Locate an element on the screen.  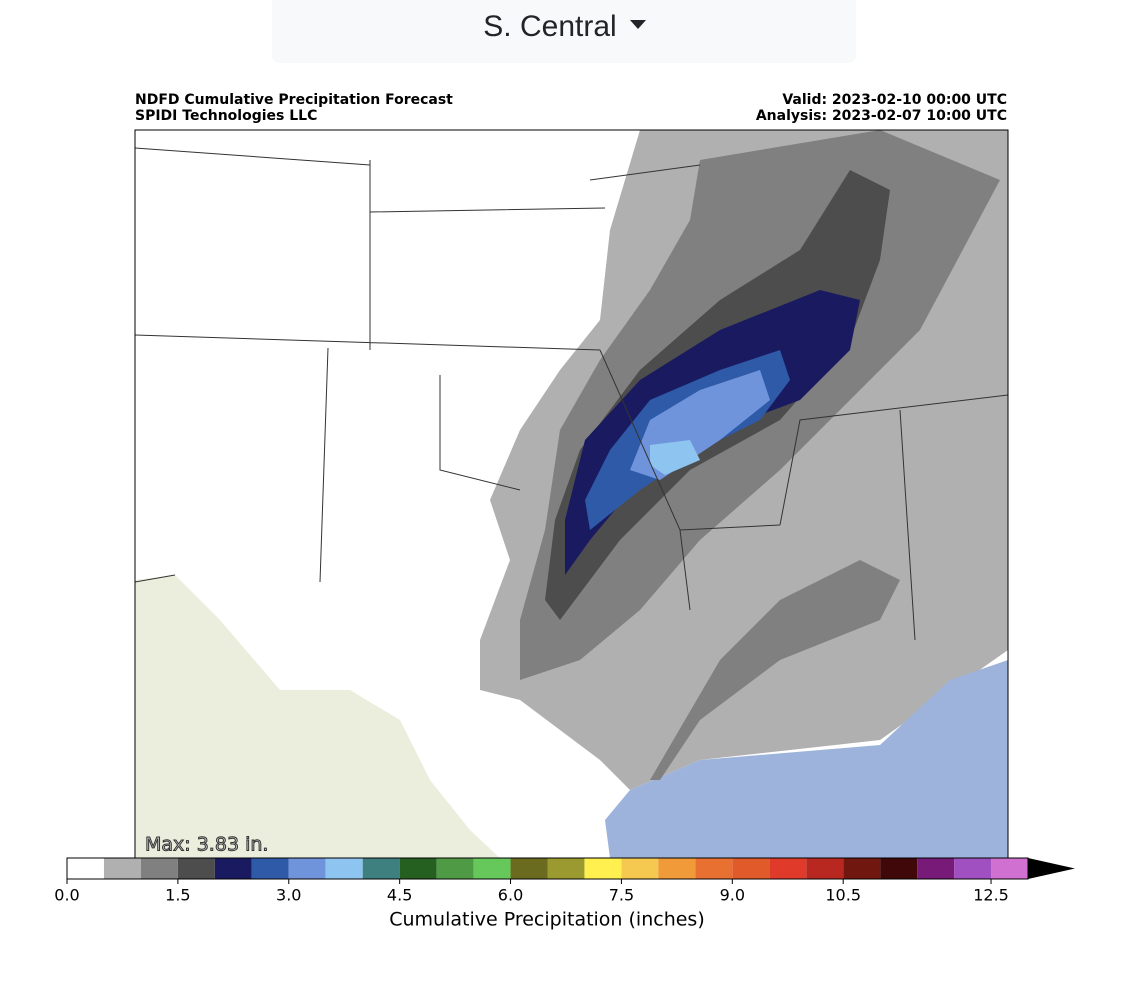
map-credit: SPIDI Technologies LLC is located at coordinates (226, 116).